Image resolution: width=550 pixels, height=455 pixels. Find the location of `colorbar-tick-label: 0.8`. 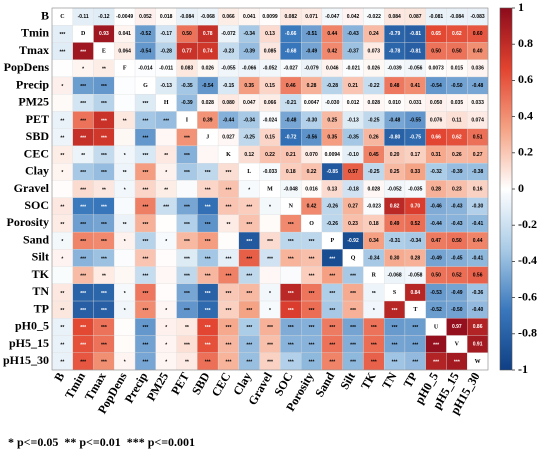

colorbar-tick-label: 0.8 is located at coordinates (525, 43).